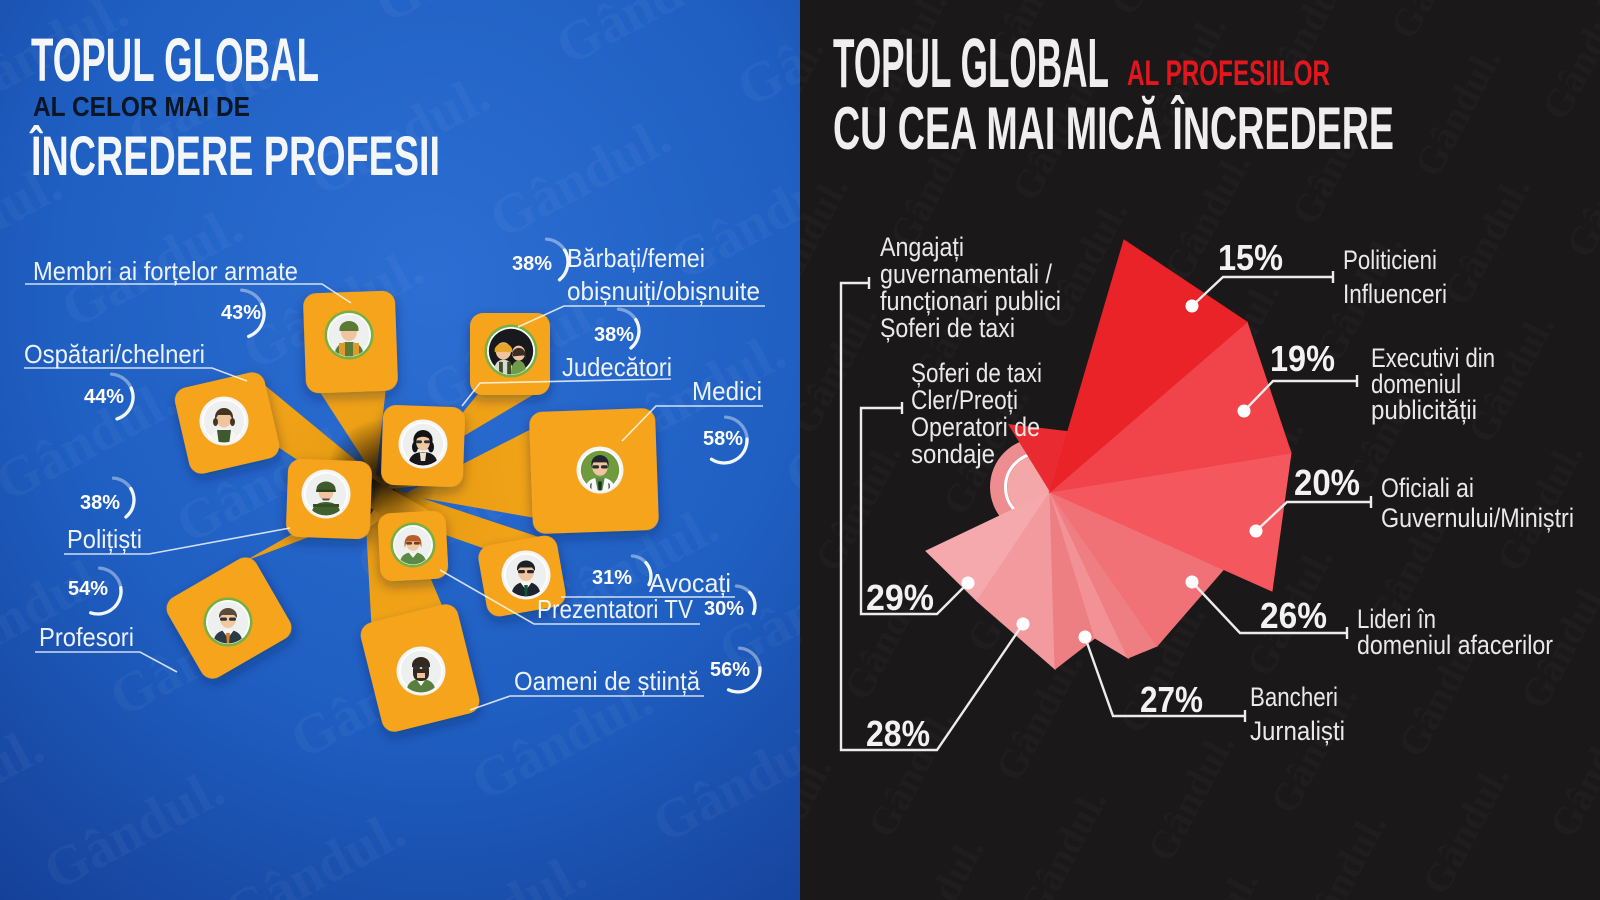  What do you see at coordinates (607, 681) in the screenshot?
I see `svg-text: Oameni de știință` at bounding box center [607, 681].